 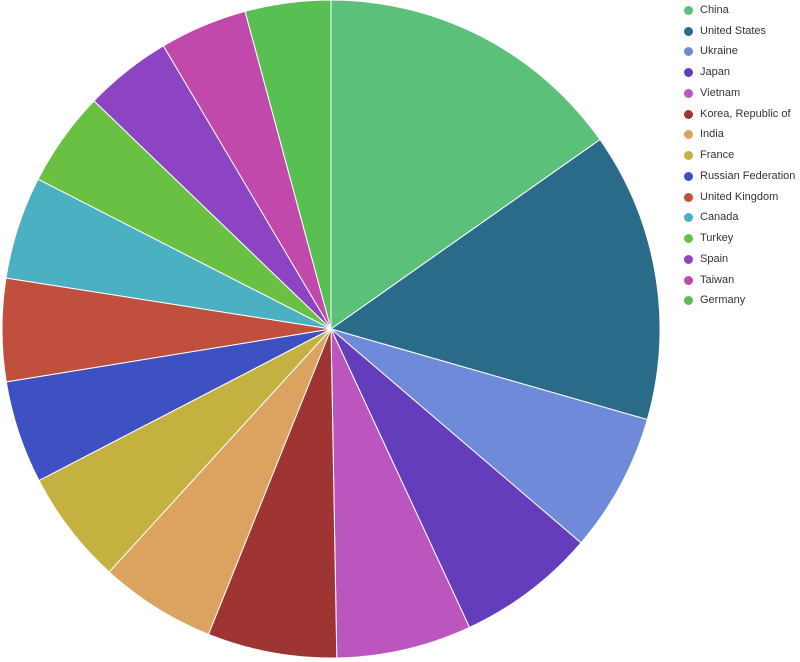 I want to click on legend-item: Germany, so click(x=742, y=301).